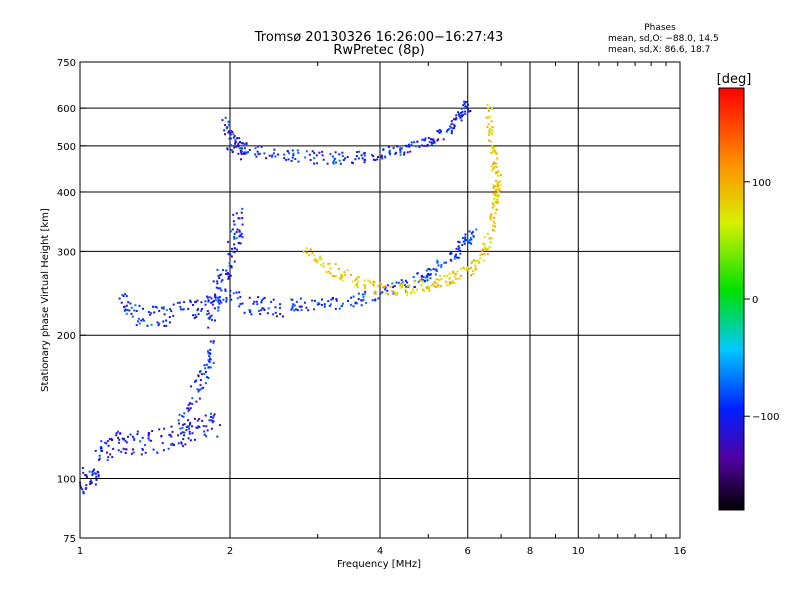 The width and height of the screenshot is (800, 604). Describe the element at coordinates (45, 300) in the screenshot. I see `y-axis-label: Stationary phase Virtual Height [km]` at that location.